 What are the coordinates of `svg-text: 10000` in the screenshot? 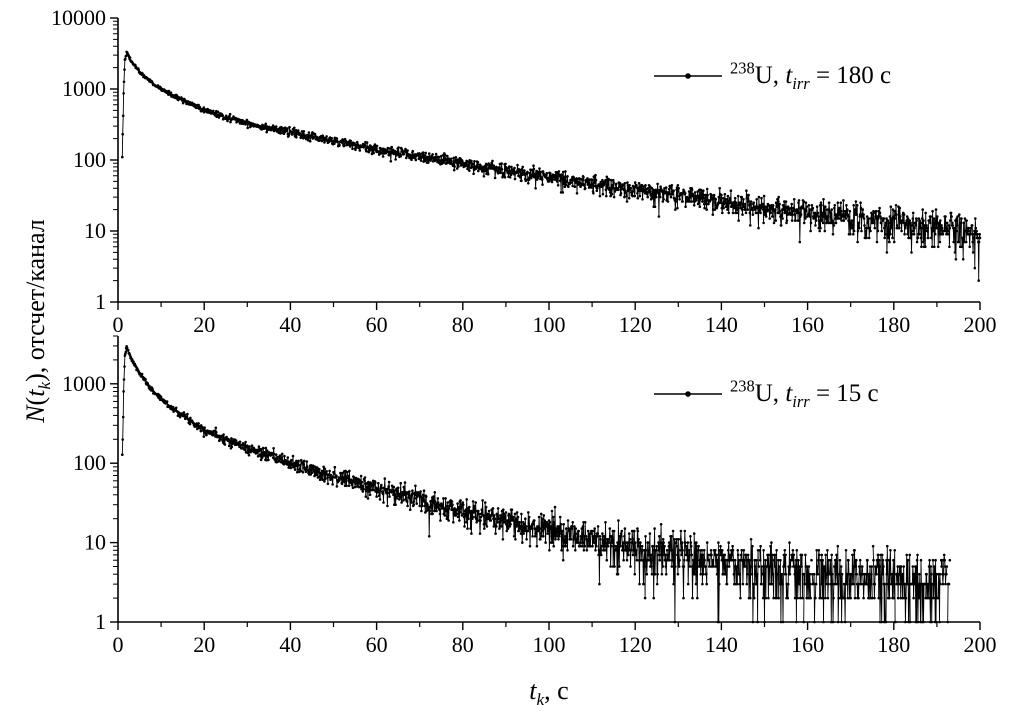 It's located at (78, 17).